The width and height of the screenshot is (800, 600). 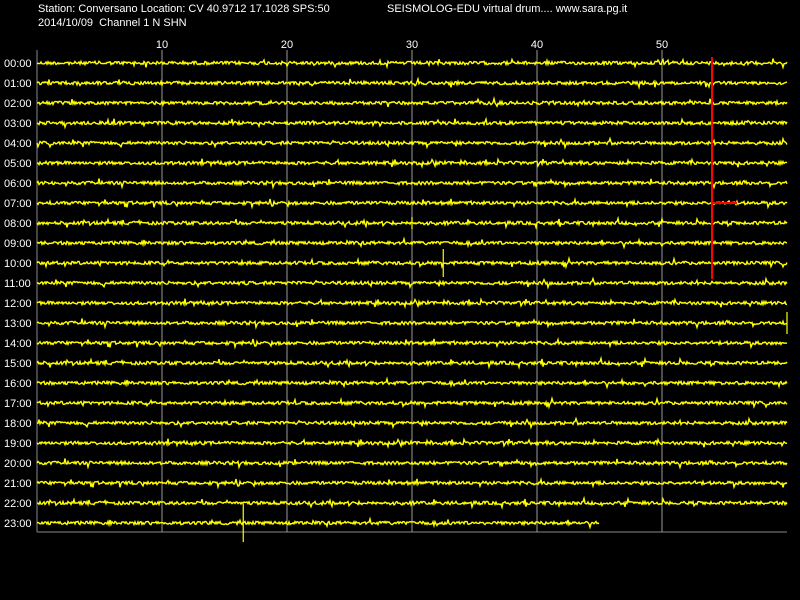 What do you see at coordinates (18, 504) in the screenshot?
I see `y-tick-label: 22:00` at bounding box center [18, 504].